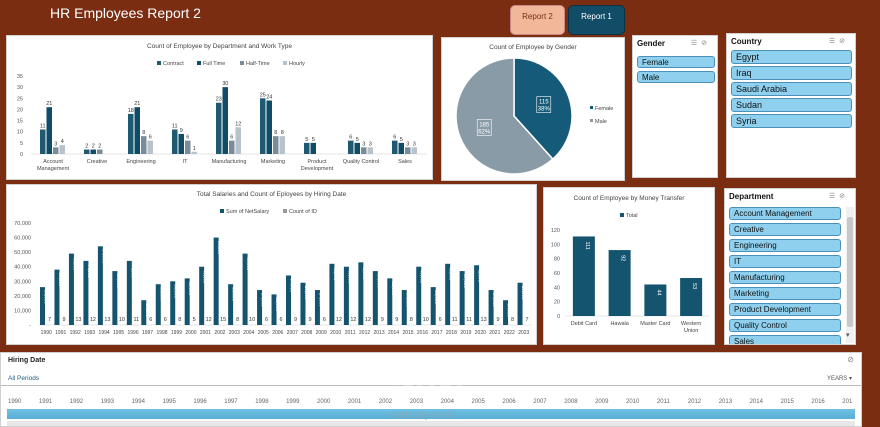 Image resolution: width=880 pixels, height=427 pixels. Describe the element at coordinates (75, 333) in the screenshot. I see `x-tick-label: 1992` at that location.